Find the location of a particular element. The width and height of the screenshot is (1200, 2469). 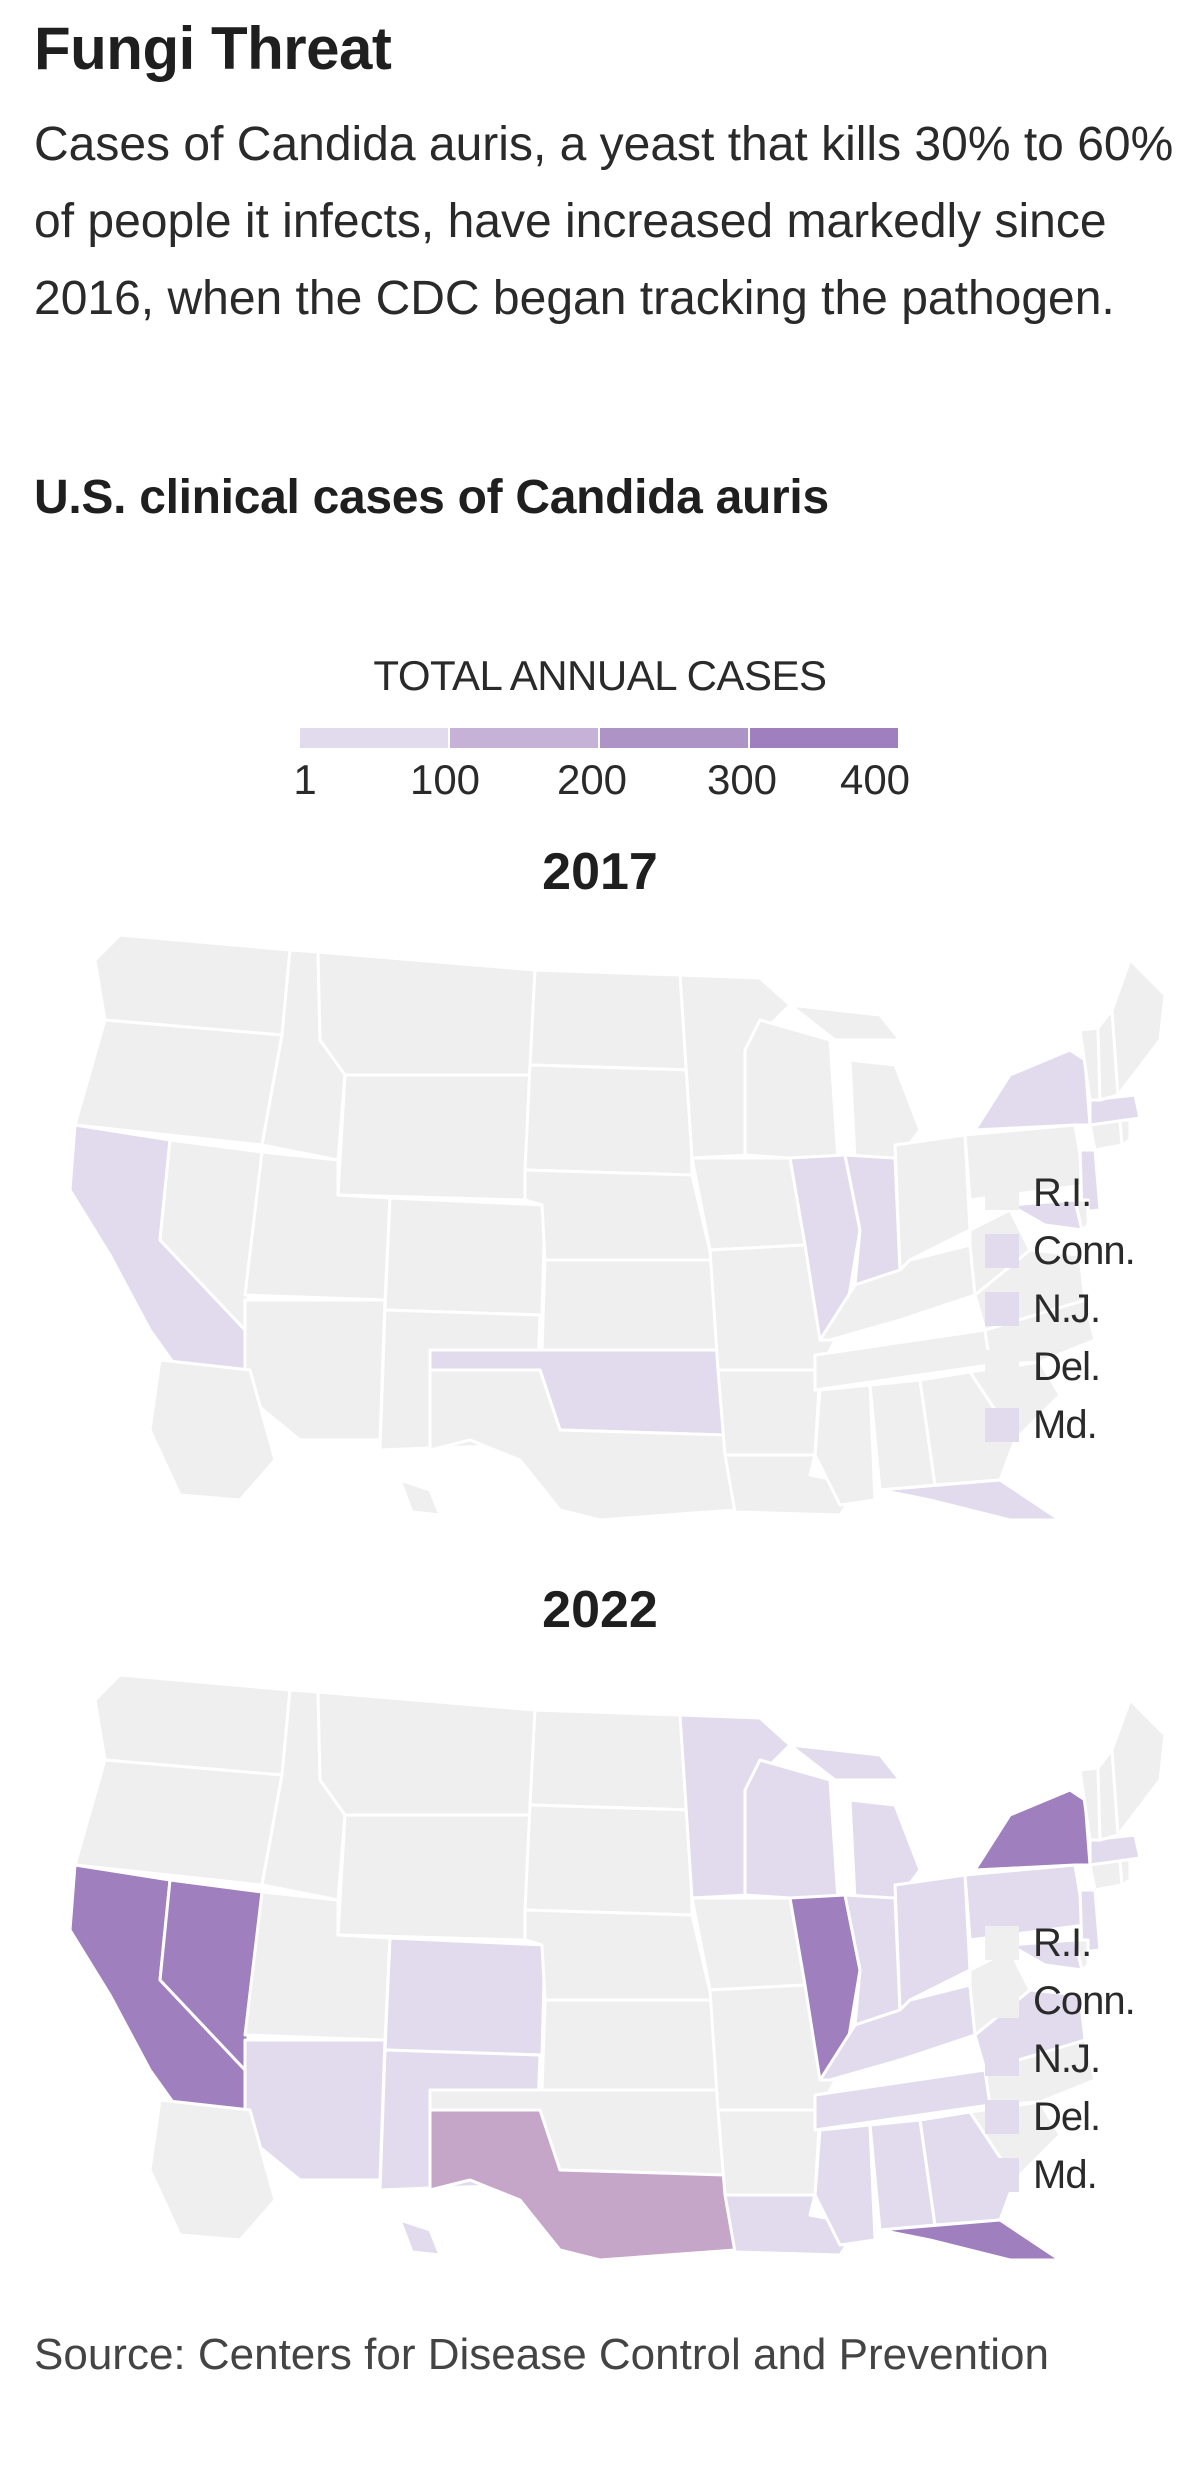

state-oh is located at coordinates (932, 1202).